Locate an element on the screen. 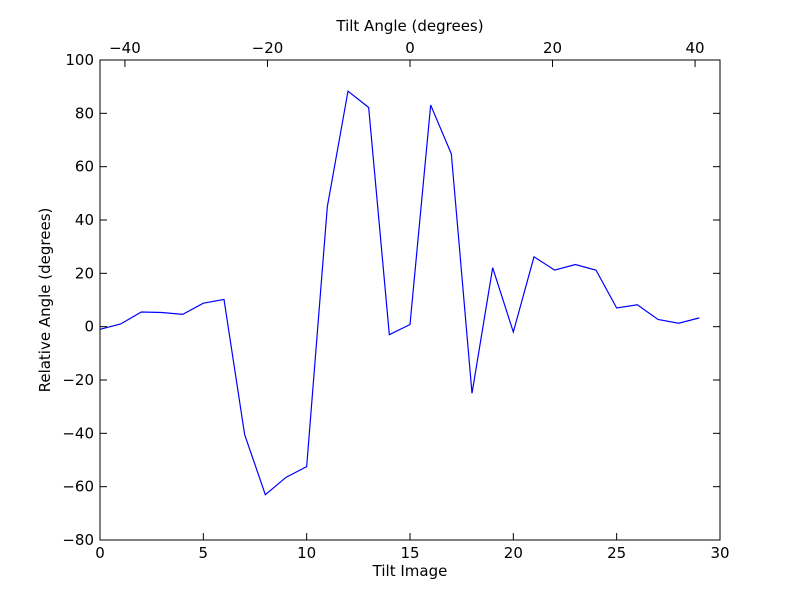 The height and width of the screenshot is (600, 800). x-tick-label: 5 is located at coordinates (204, 553).